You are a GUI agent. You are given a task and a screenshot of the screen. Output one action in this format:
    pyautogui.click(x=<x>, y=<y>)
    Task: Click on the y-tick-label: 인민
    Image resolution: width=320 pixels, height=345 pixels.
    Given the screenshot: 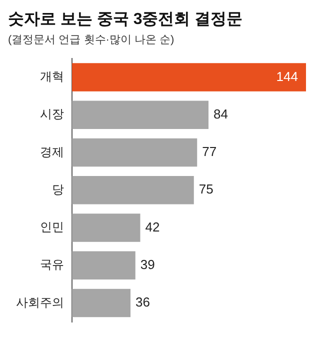 What is the action you would take?
    pyautogui.click(x=52, y=227)
    